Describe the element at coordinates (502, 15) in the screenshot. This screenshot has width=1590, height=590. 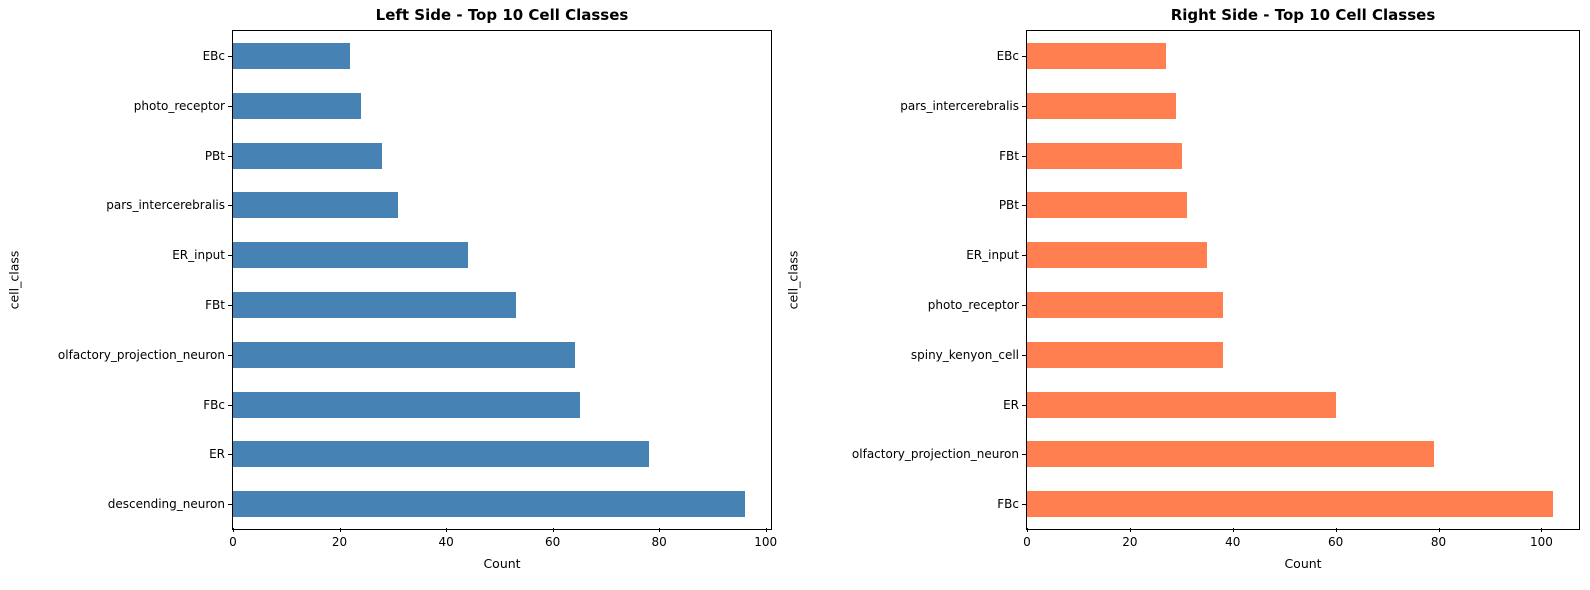
I see `chart-title-left: Left Side - Top 10 Cell Classes` at that location.